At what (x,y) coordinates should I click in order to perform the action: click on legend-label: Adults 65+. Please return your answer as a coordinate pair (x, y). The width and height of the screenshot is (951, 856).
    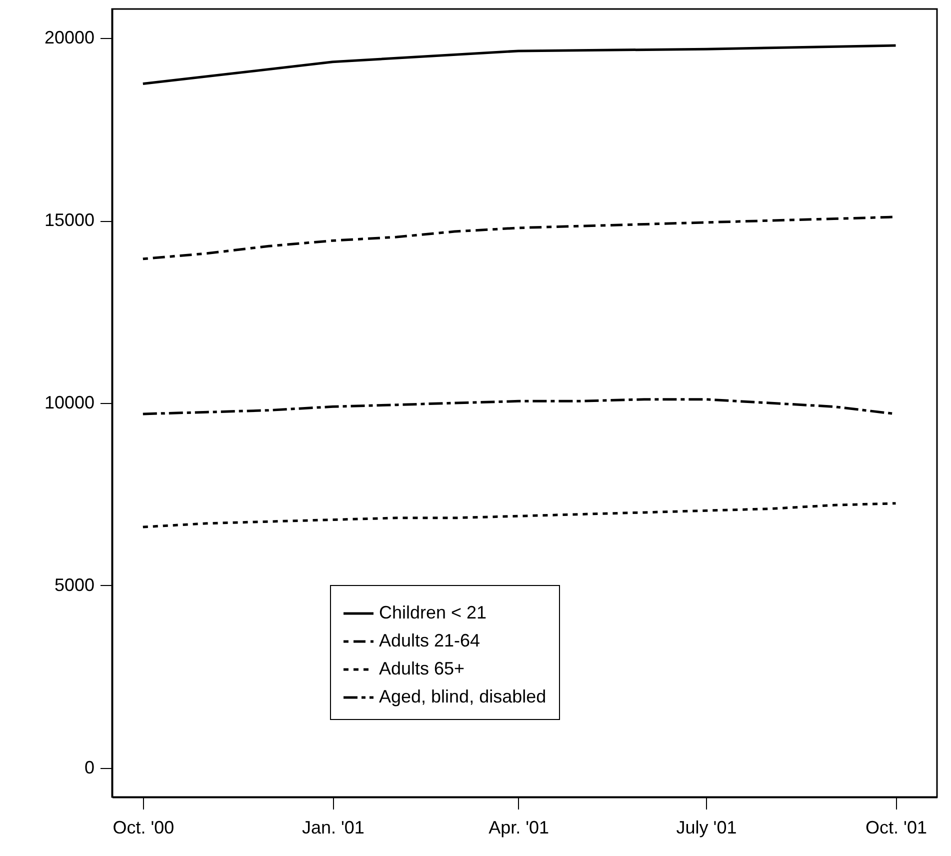
    Looking at the image, I should click on (422, 668).